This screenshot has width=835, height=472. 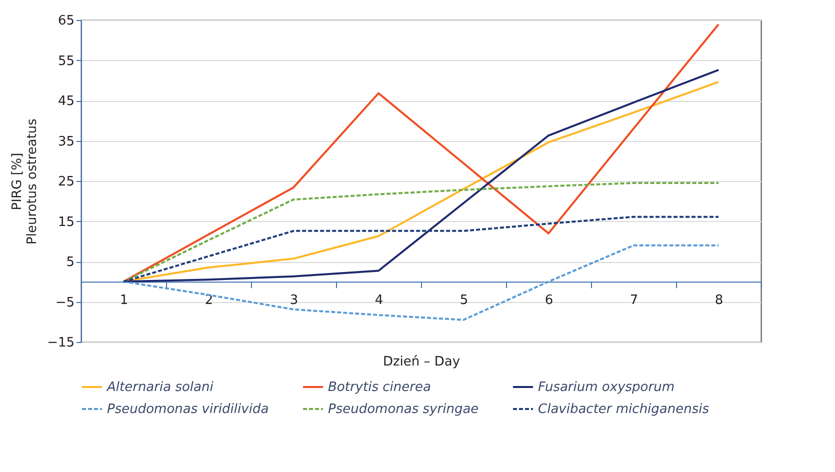 What do you see at coordinates (379, 387) in the screenshot?
I see `legend-label: Botrytis cinerea` at bounding box center [379, 387].